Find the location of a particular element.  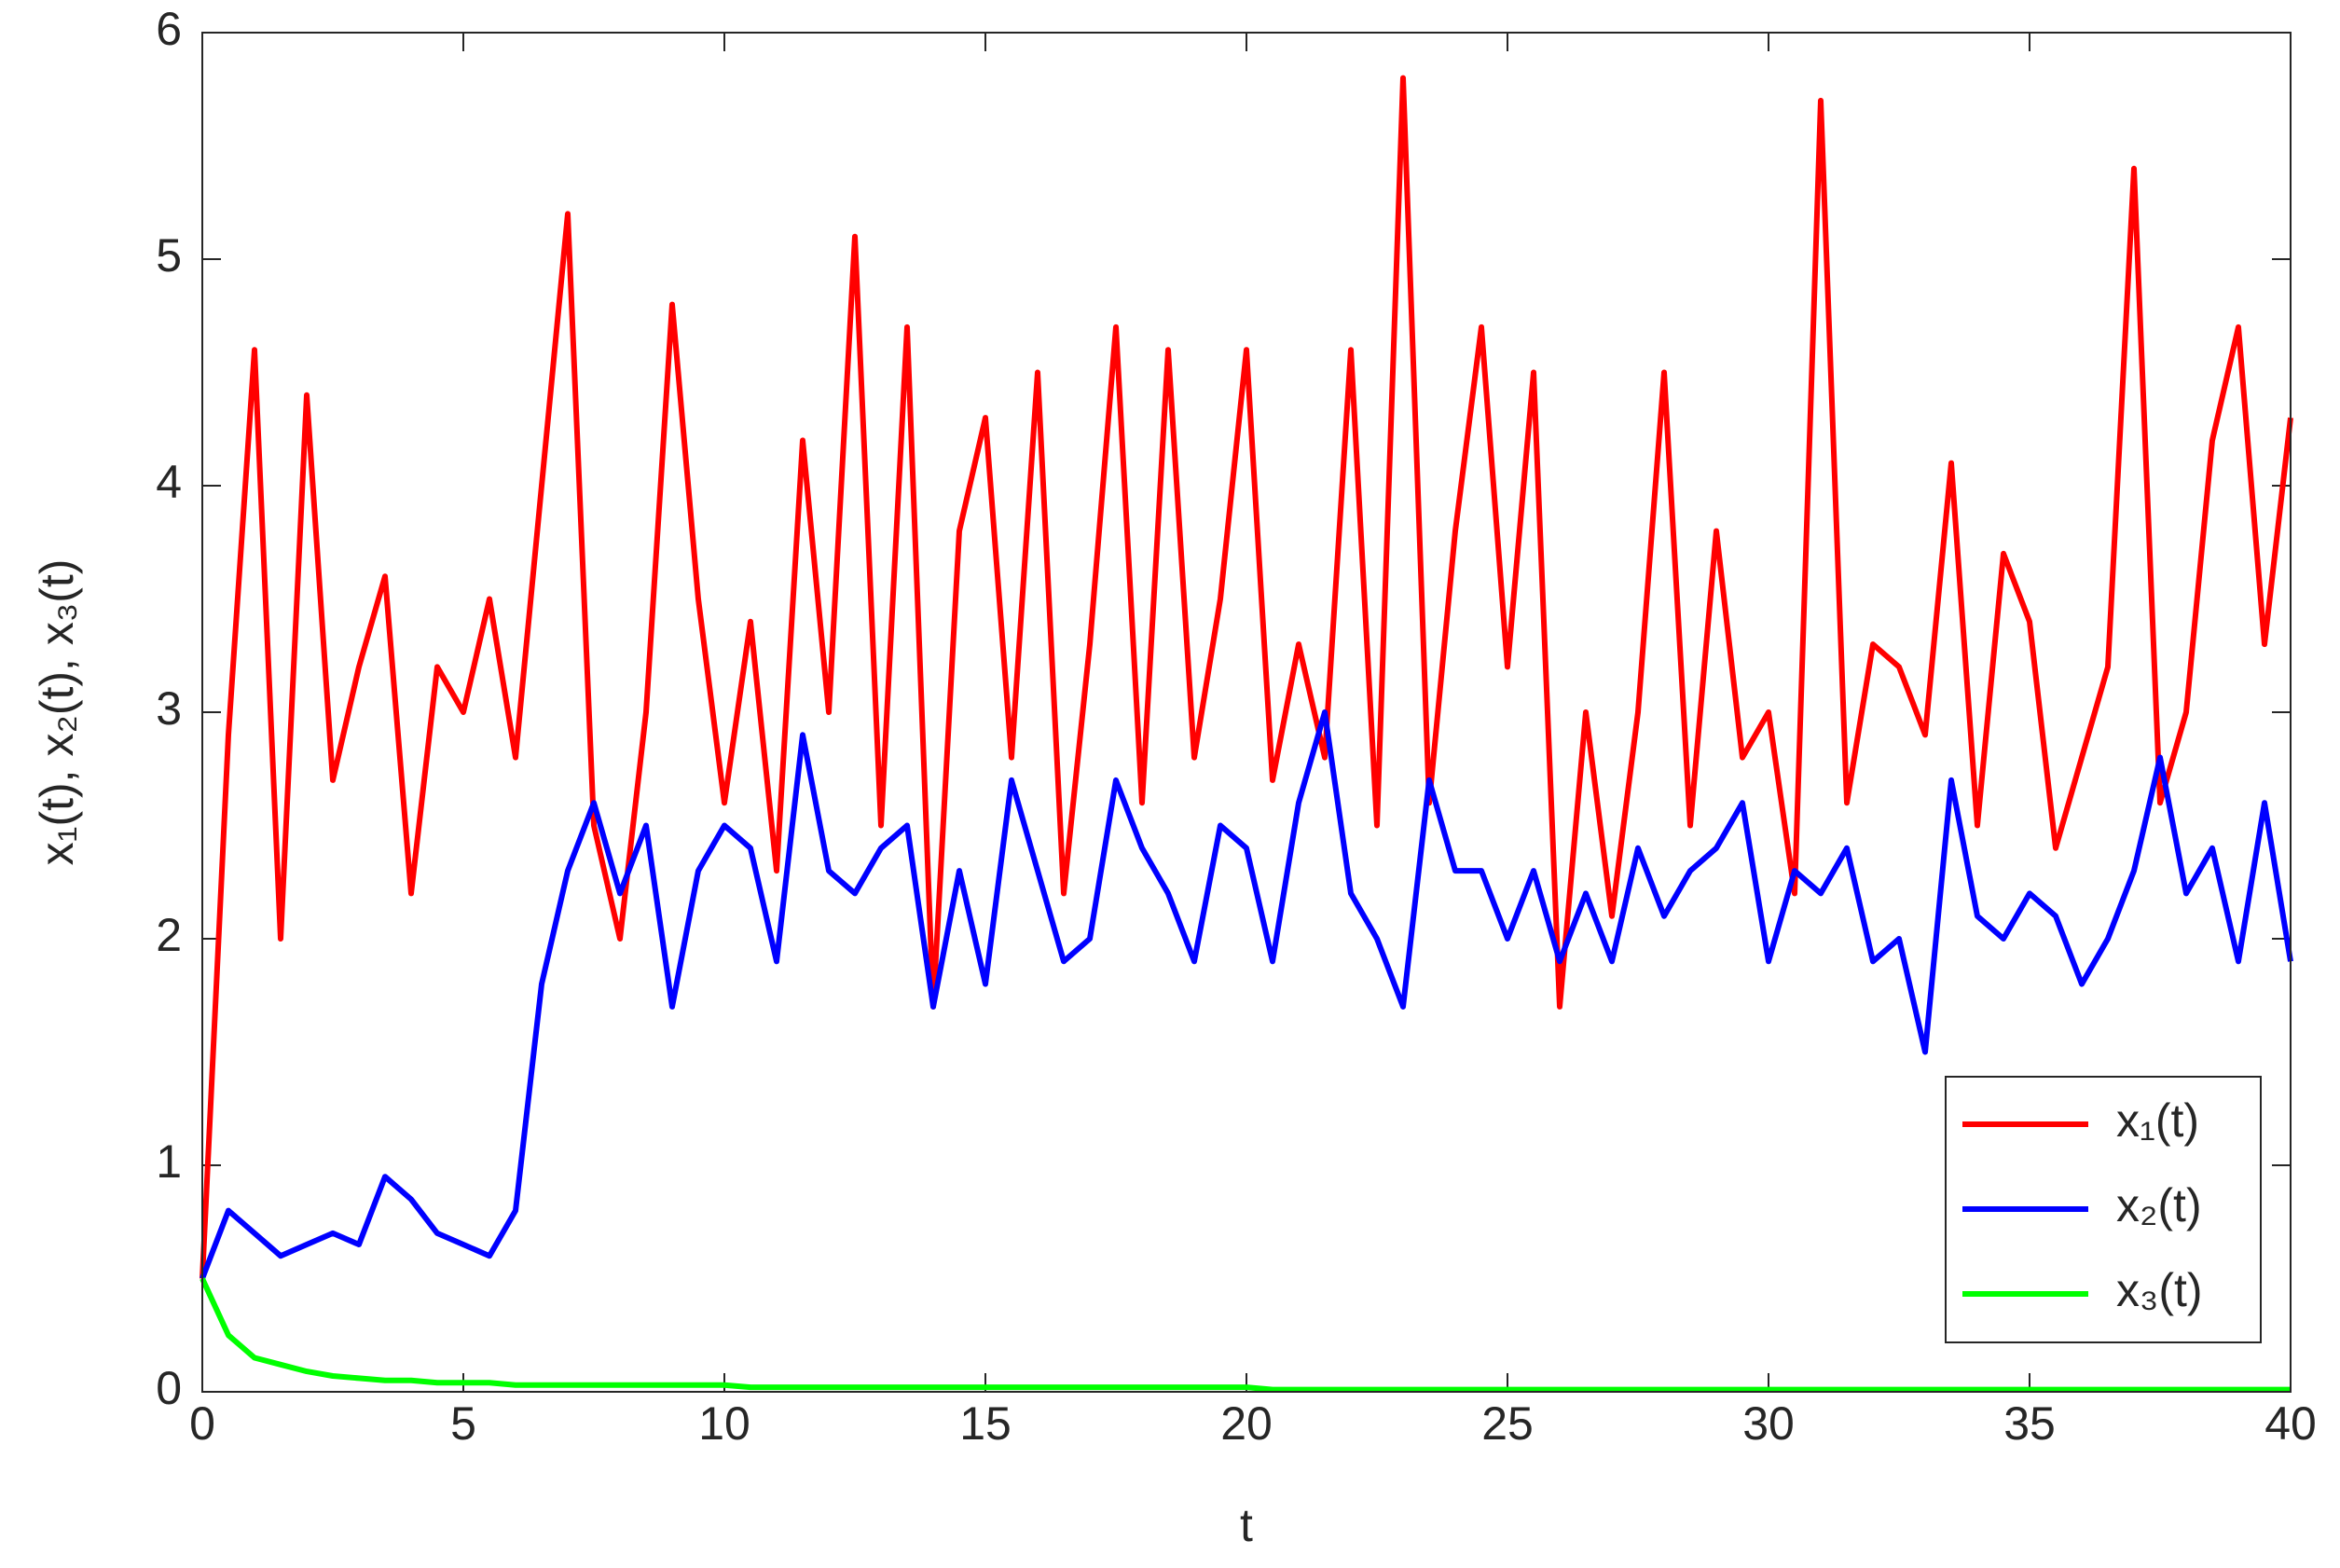

x-tick-label: 0 is located at coordinates (202, 1423).